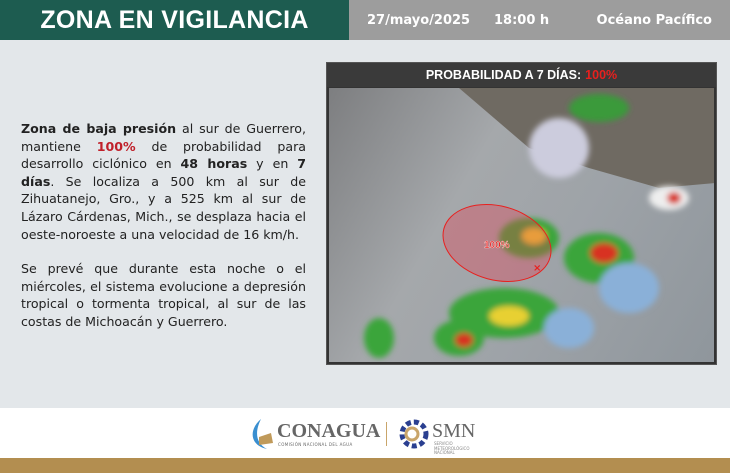 Image resolution: width=730 pixels, height=473 pixels. I want to click on panel-title: PROBABILIDAD A 7 DÍAS: 100%, so click(521, 75).